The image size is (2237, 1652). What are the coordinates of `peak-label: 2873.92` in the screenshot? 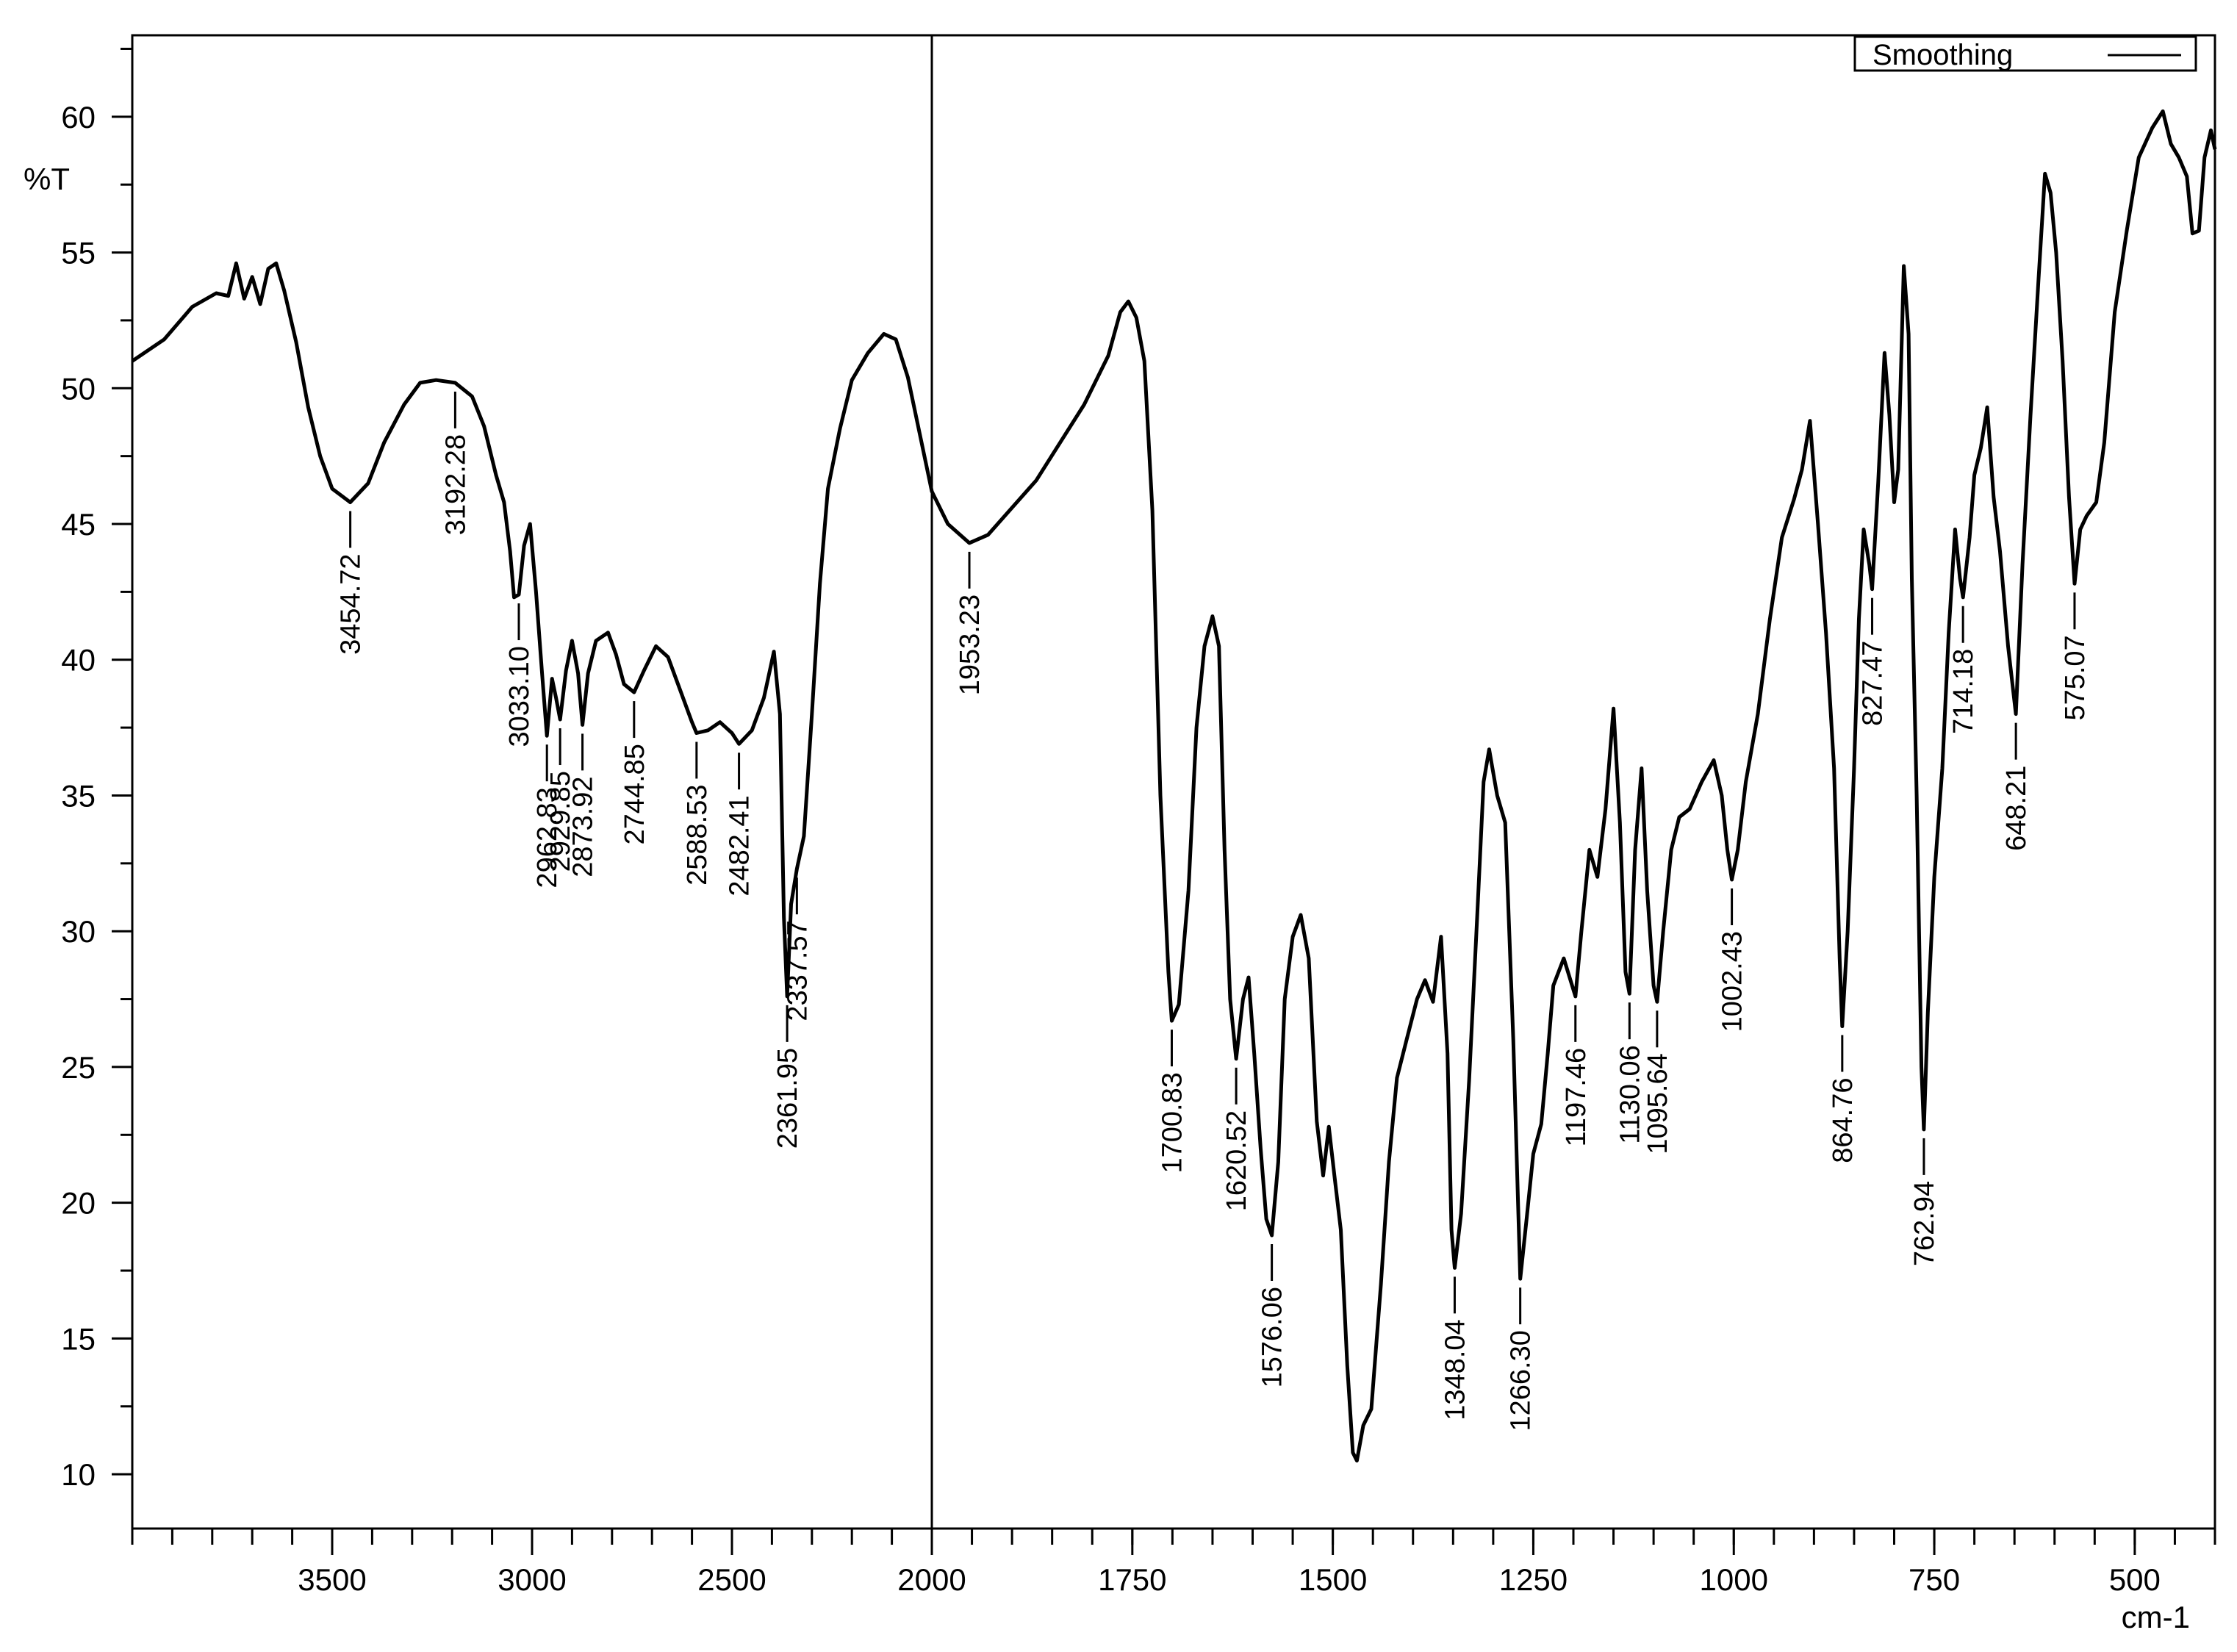 It's located at (583, 826).